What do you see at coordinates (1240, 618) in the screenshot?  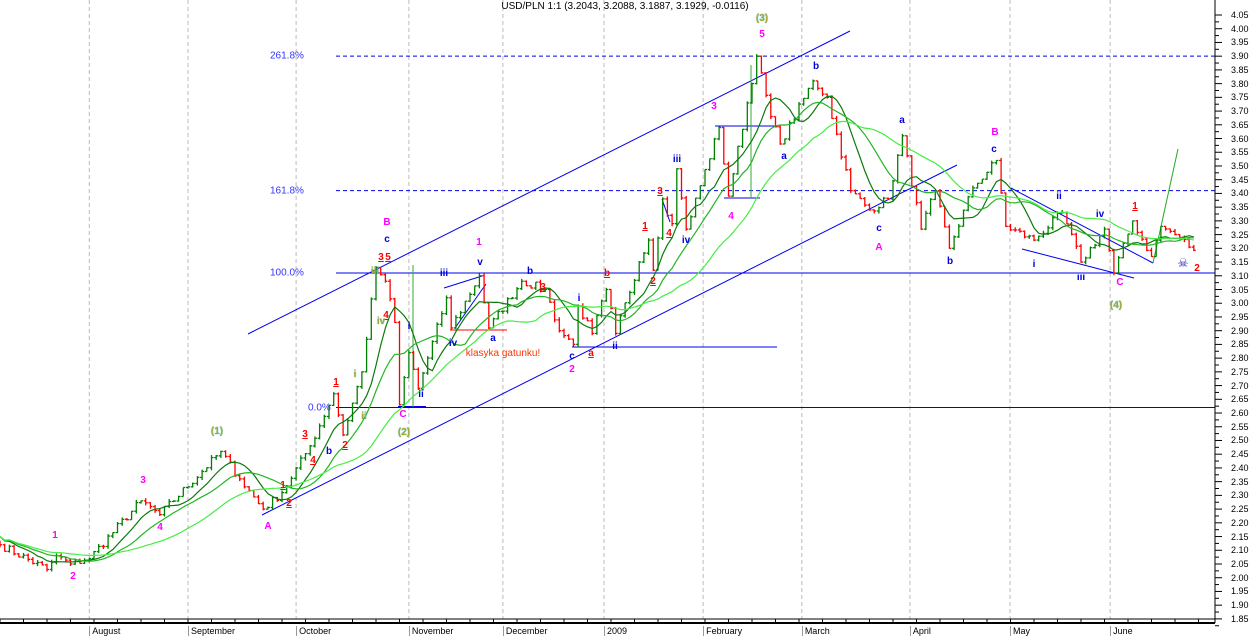 I see `y-tick-label: 1.85` at bounding box center [1240, 618].